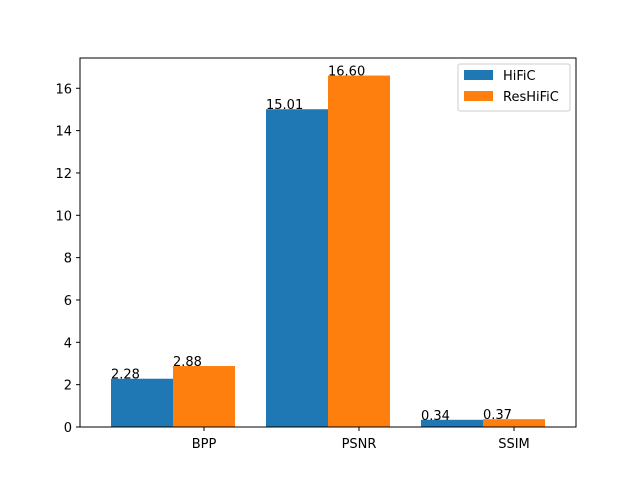 The height and width of the screenshot is (480, 640). What do you see at coordinates (359, 444) in the screenshot?
I see `x-tick-label-psnr: PSNR` at bounding box center [359, 444].